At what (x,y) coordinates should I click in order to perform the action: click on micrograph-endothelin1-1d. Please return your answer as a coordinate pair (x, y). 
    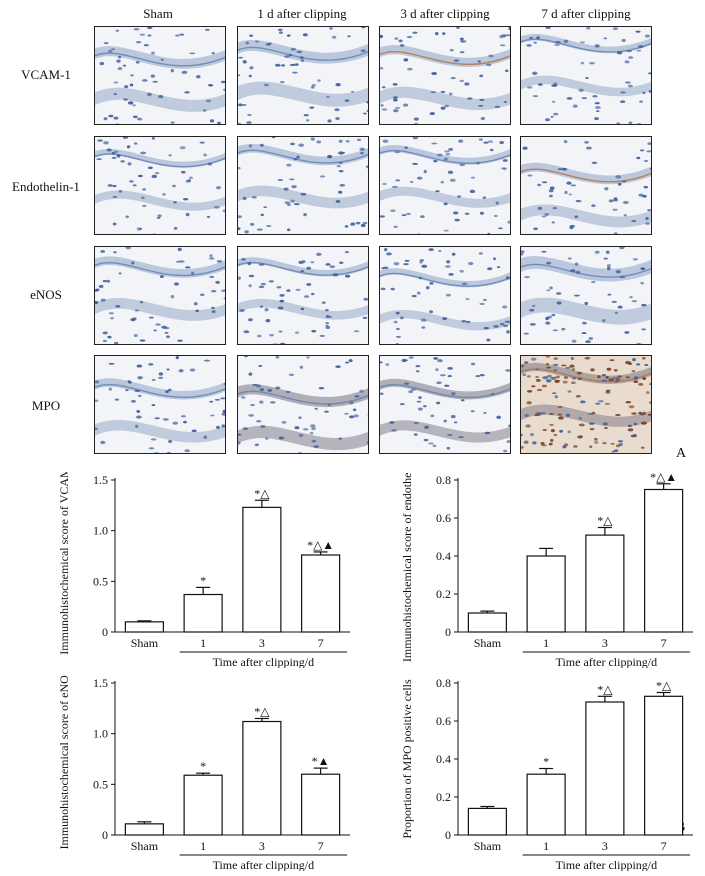
    Looking at the image, I should click on (303, 185).